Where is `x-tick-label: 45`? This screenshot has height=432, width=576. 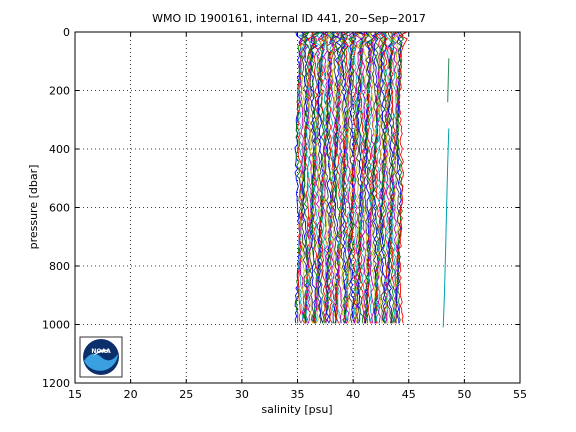 x-tick-label: 45 is located at coordinates (409, 394).